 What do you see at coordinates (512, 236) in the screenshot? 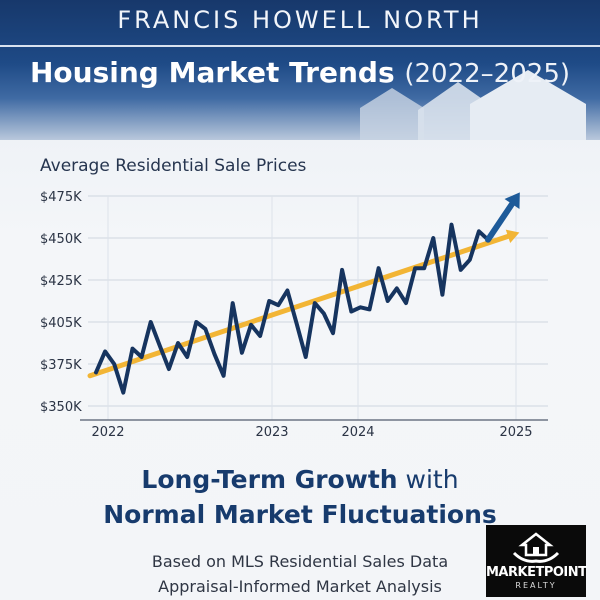
I see `trend-arrowhead` at bounding box center [512, 236].